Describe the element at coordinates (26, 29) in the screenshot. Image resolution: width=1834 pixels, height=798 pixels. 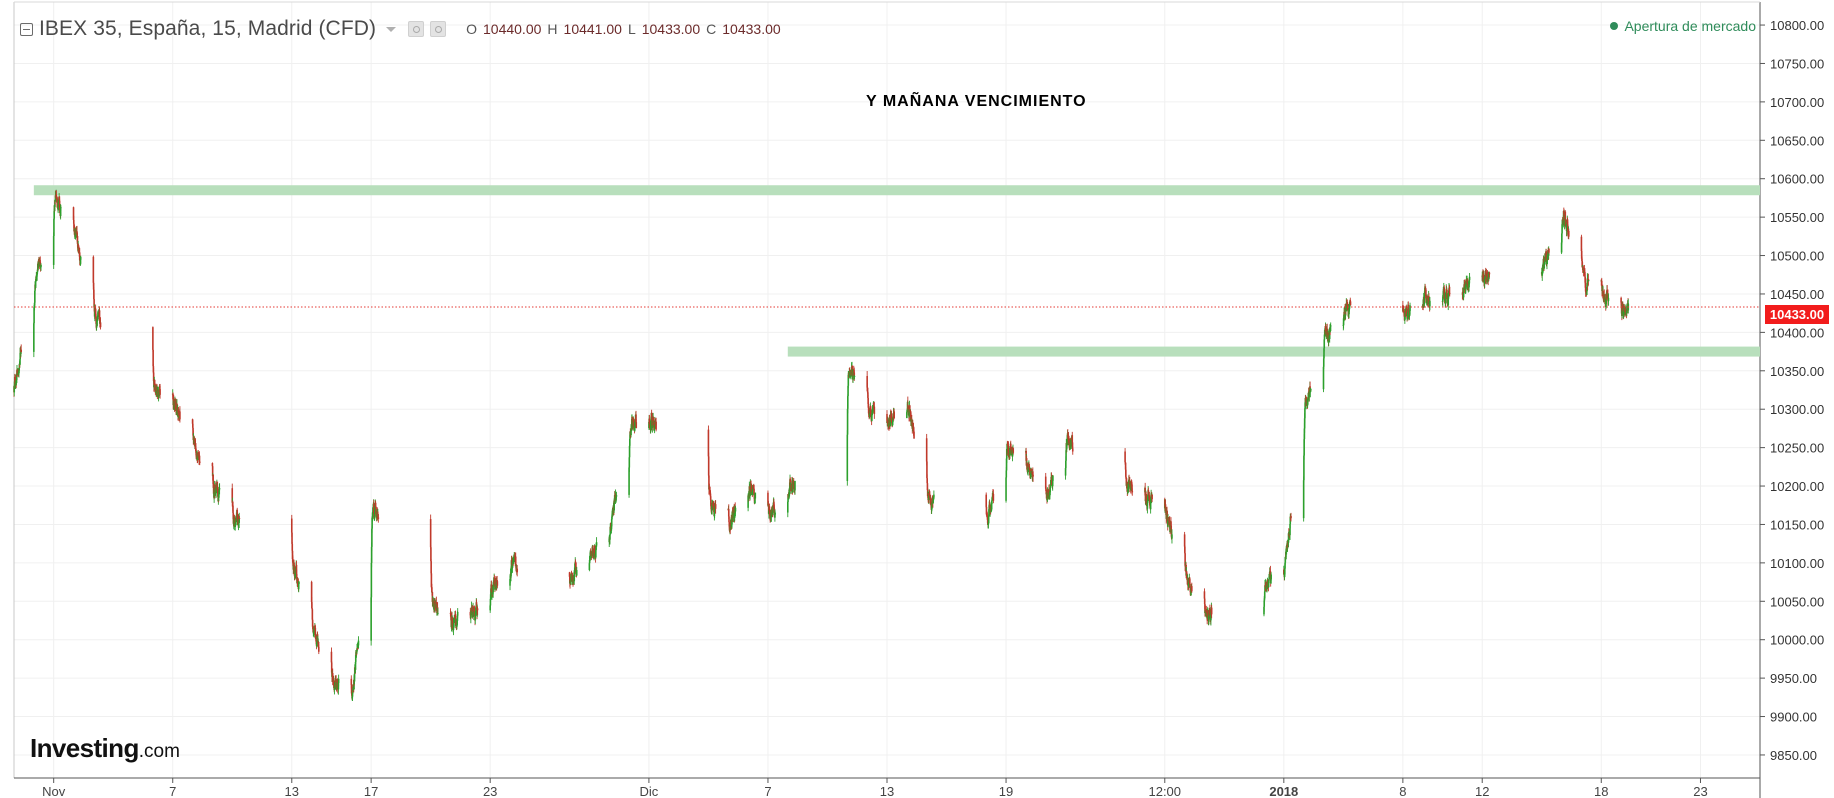
I see `collapse-icon` at that location.